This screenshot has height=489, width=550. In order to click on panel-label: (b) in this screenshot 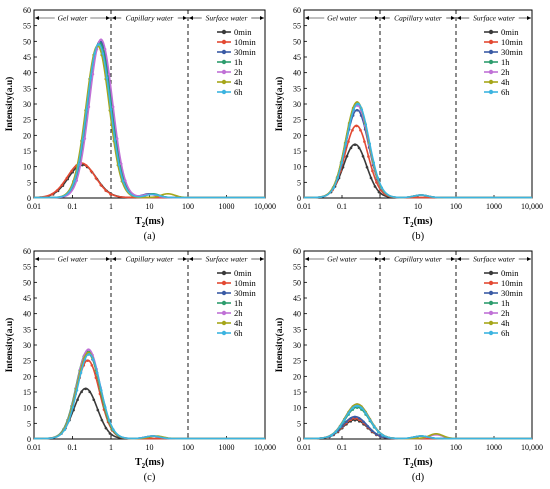, I will do `click(418, 236)`.